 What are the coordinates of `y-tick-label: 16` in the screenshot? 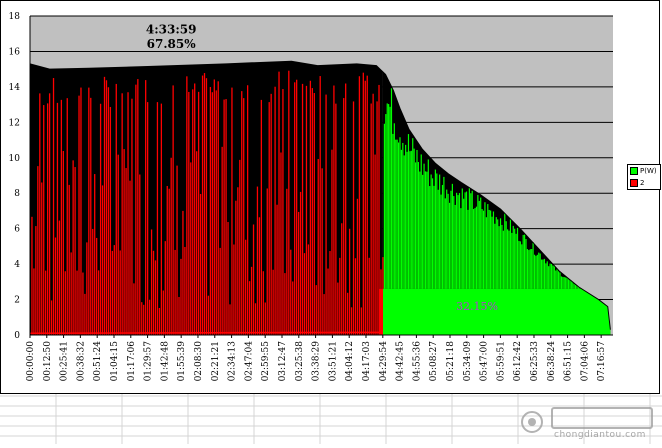 It's located at (15, 52).